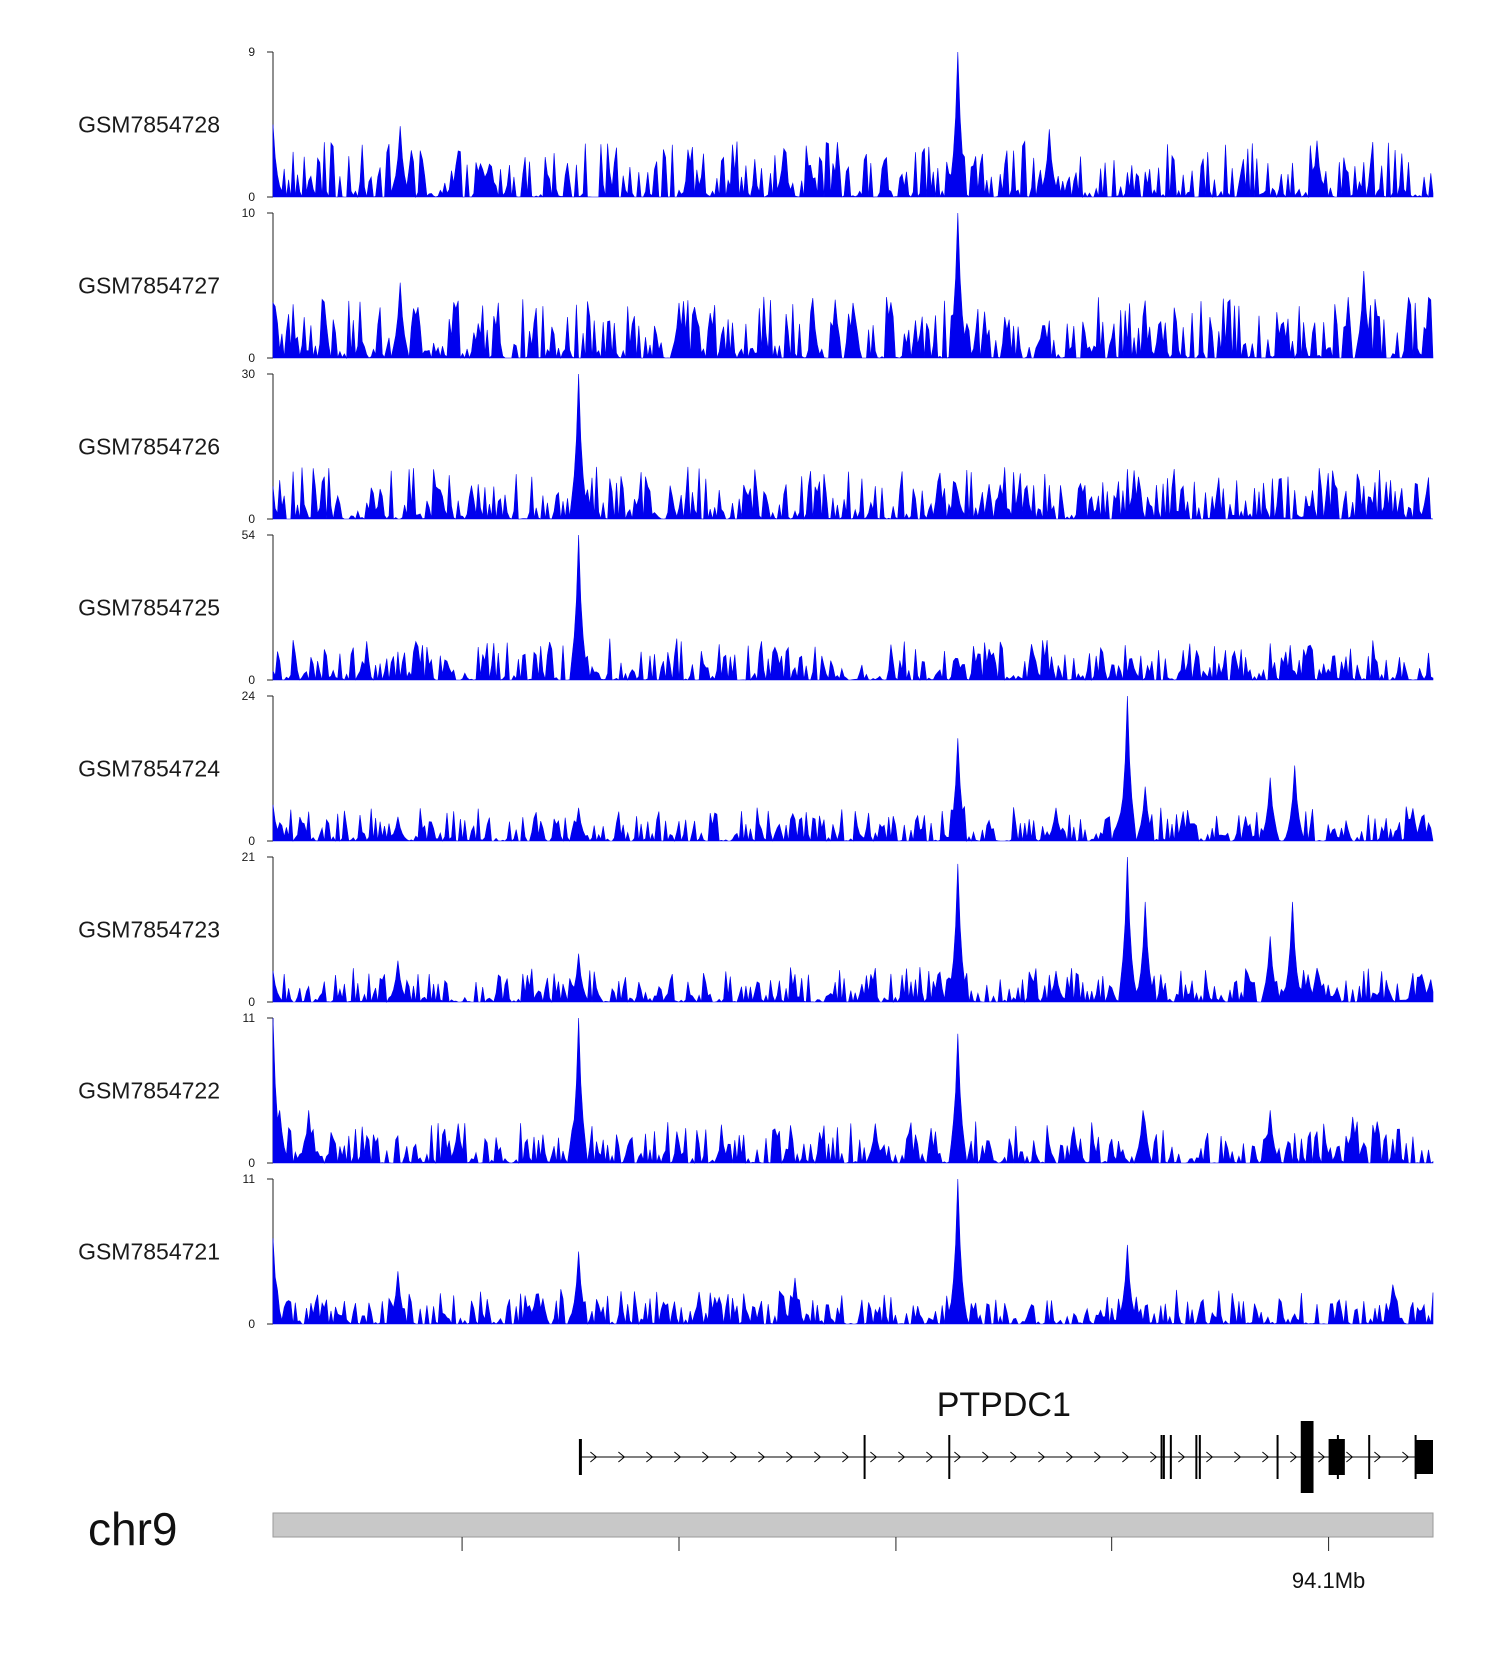  I want to click on track-label: GSM7854728, so click(149, 125).